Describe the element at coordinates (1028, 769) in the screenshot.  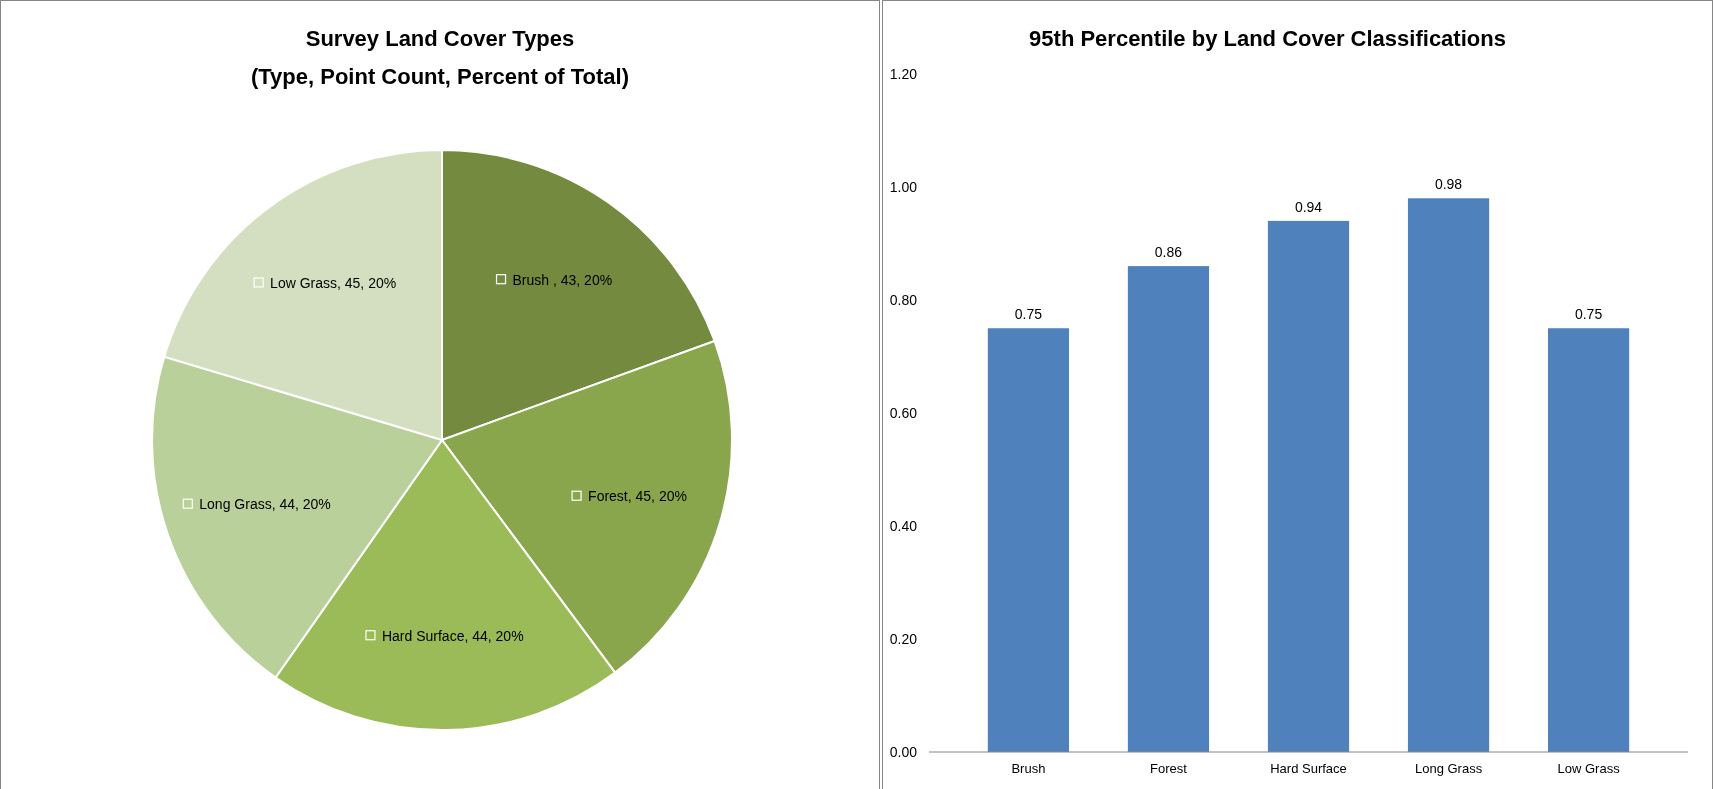
I see `x-tick-label: Brush` at that location.